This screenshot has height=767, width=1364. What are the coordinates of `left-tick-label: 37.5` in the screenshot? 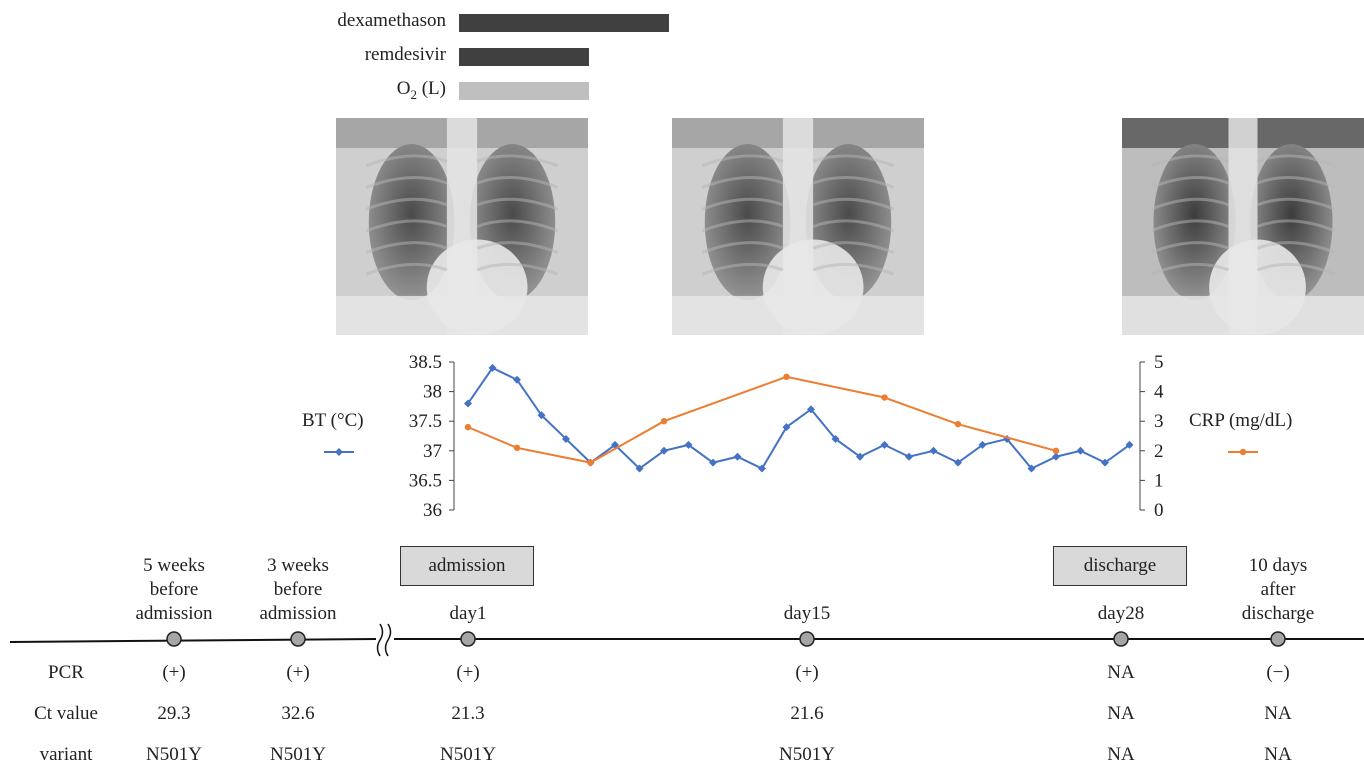 It's located at (425, 421).